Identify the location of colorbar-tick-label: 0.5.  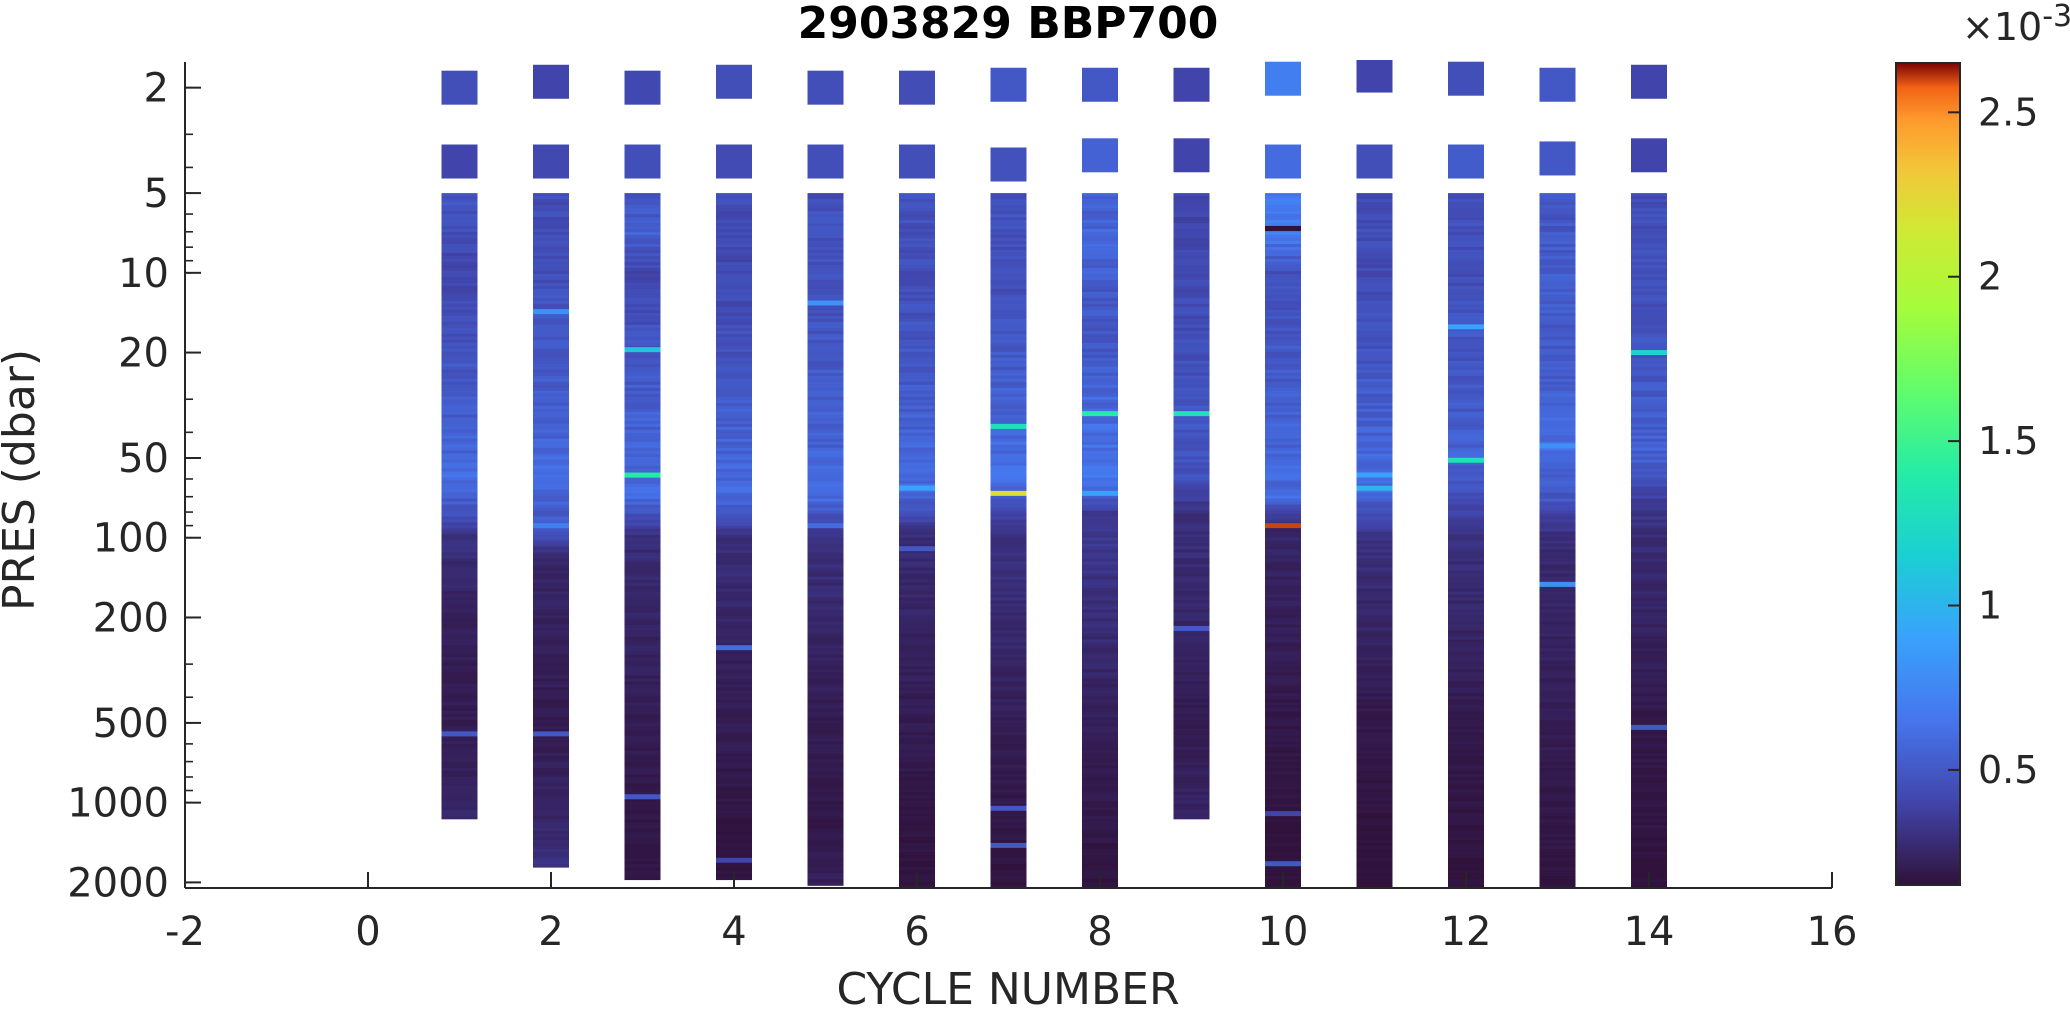
(2008, 770).